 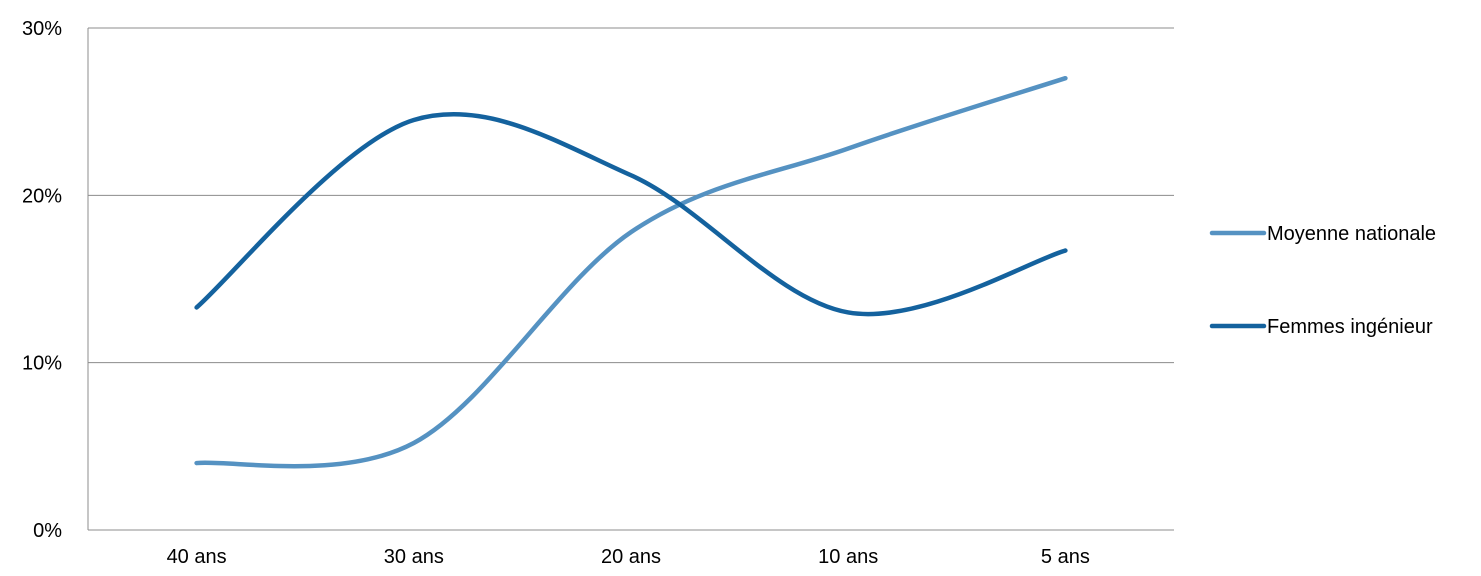 What do you see at coordinates (414, 557) in the screenshot?
I see `x-tick-label: 30 ans` at bounding box center [414, 557].